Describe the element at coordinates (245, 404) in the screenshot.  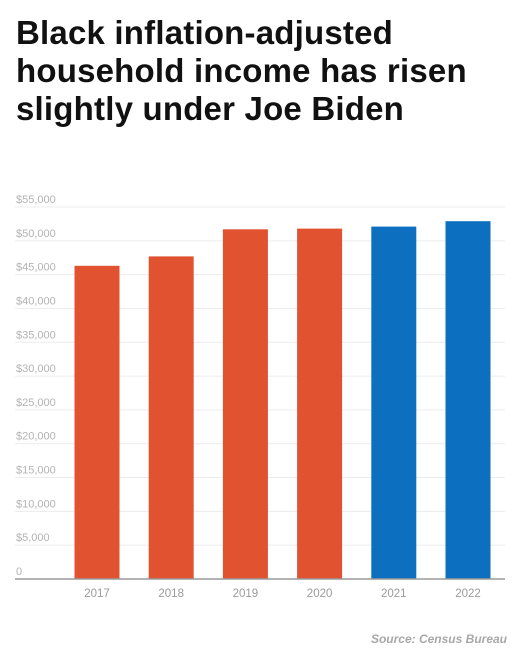
I see `bar-2019` at that location.